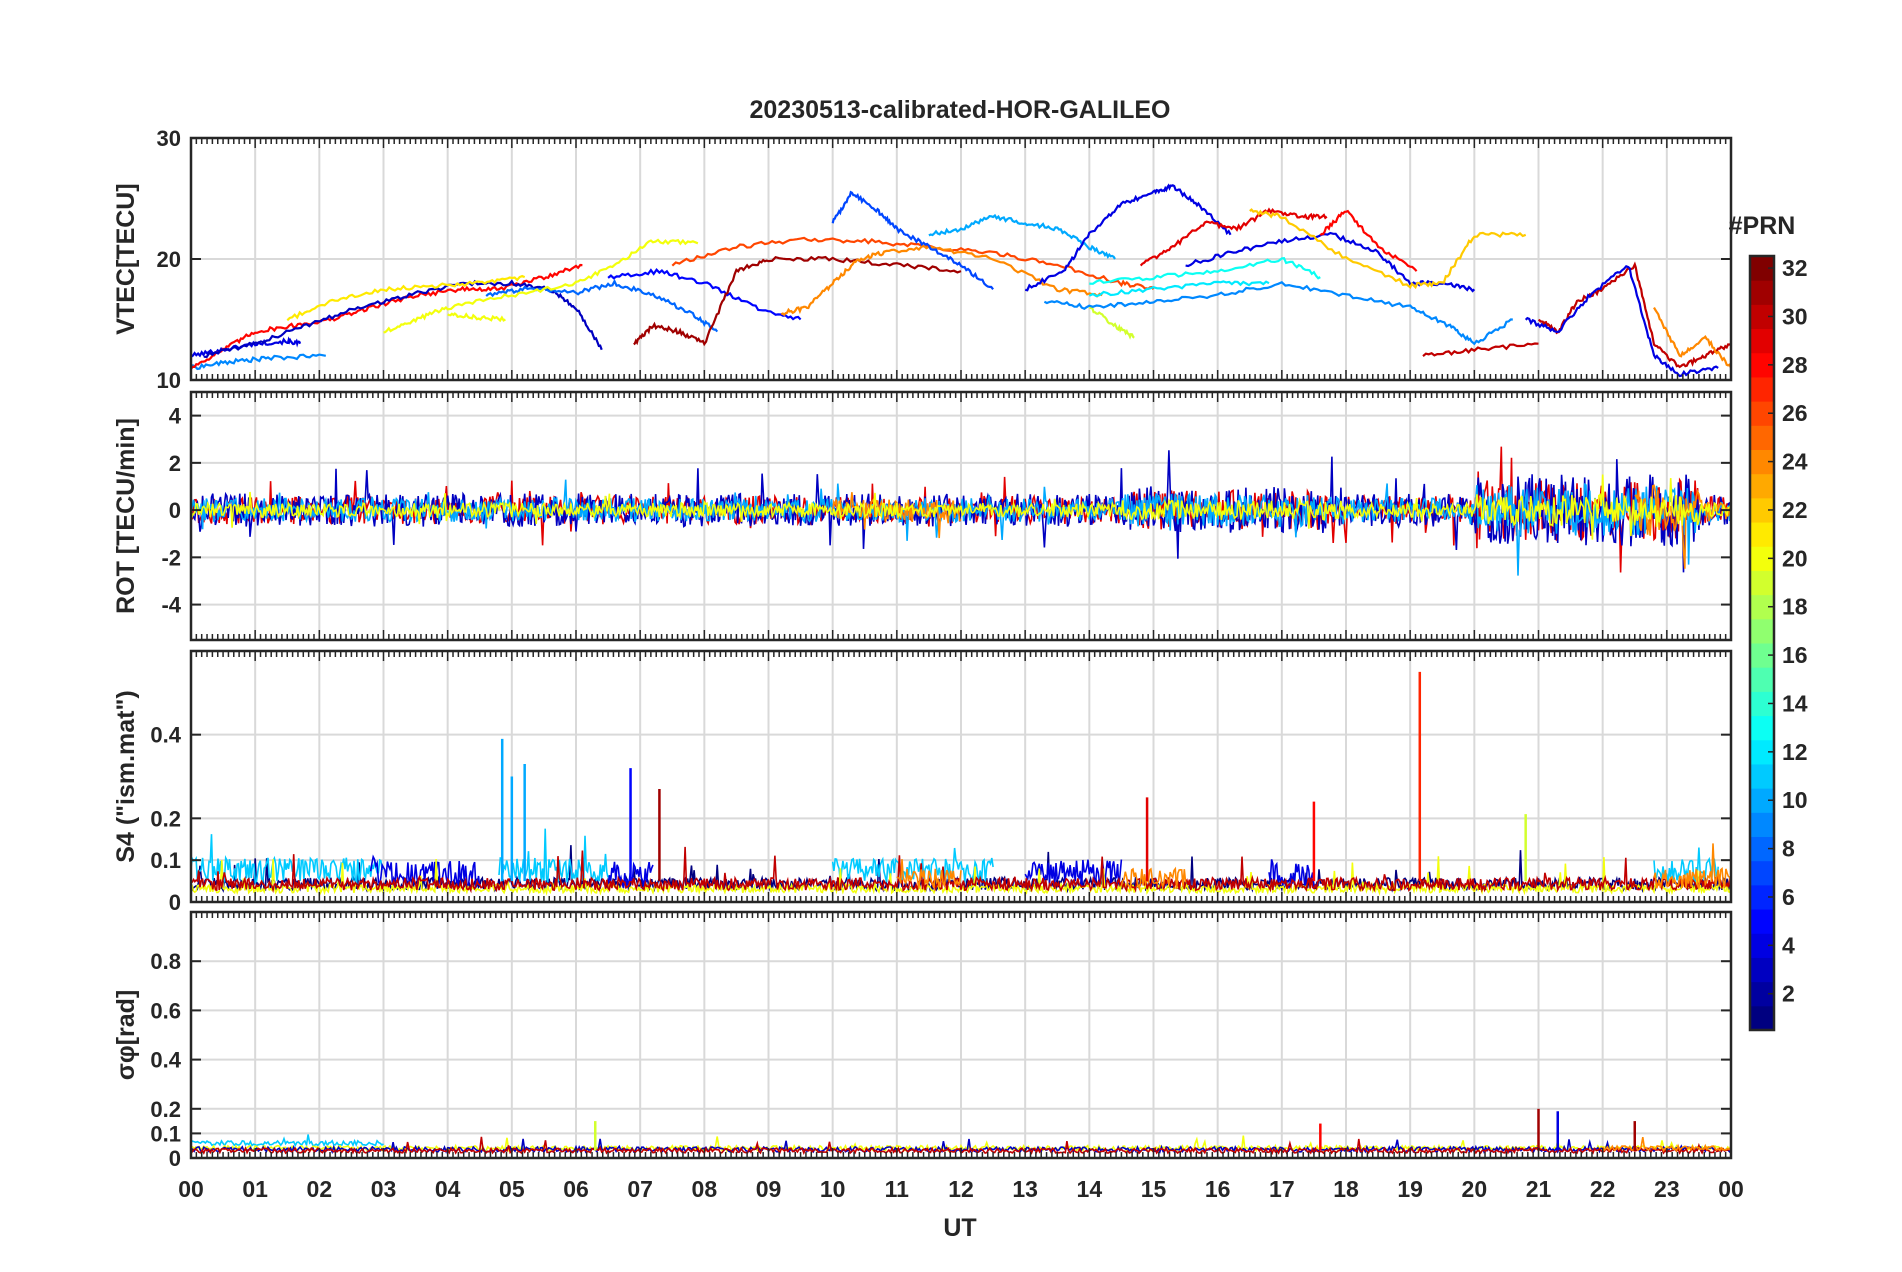 The width and height of the screenshot is (1902, 1272). Describe the element at coordinates (576, 1189) in the screenshot. I see `x-tick-label: 06` at that location.